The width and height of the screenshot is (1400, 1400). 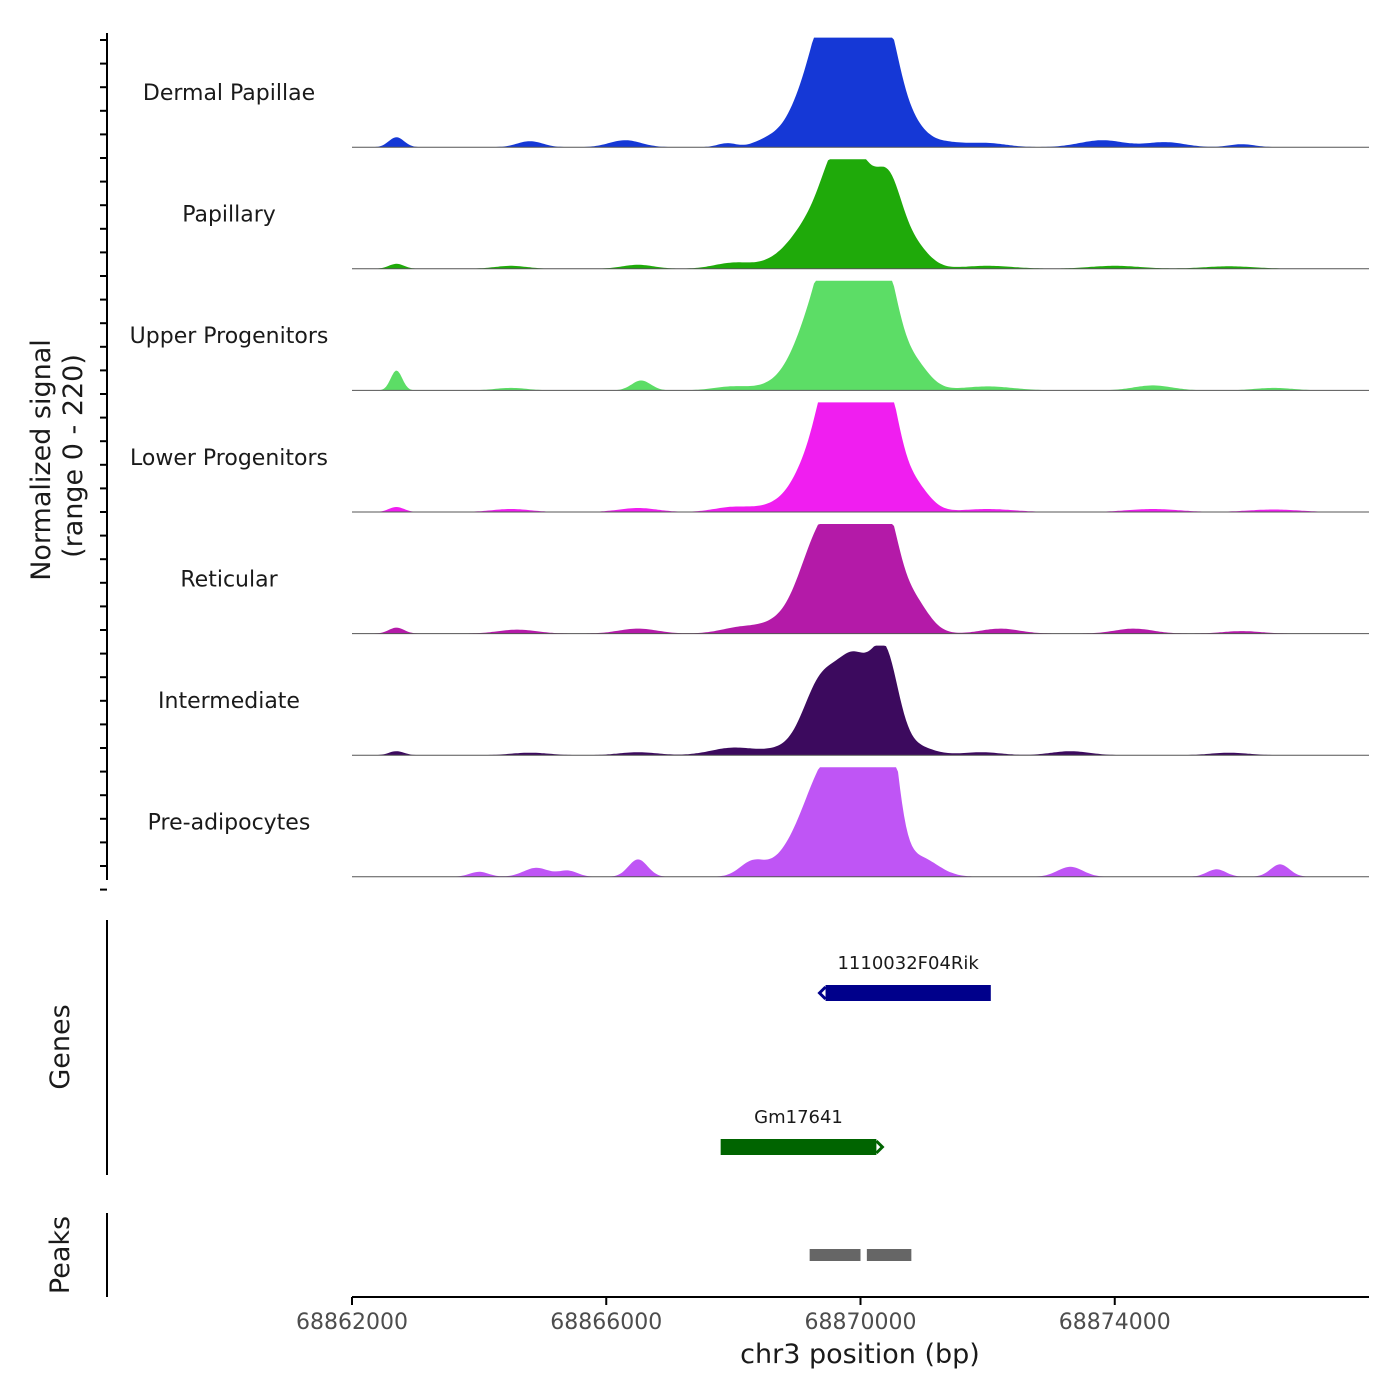 I want to click on x-ticks: 68862000 68866000 68870000 68874000, so click(x=733, y=1316).